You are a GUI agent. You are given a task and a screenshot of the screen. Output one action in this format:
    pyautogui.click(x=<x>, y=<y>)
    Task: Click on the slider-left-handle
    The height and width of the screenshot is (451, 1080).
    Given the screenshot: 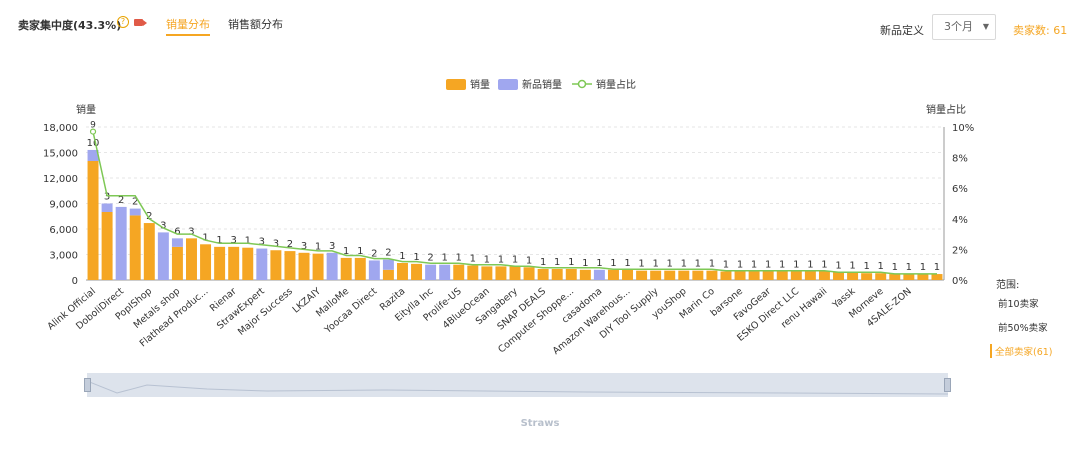 What is the action you would take?
    pyautogui.click(x=87, y=385)
    